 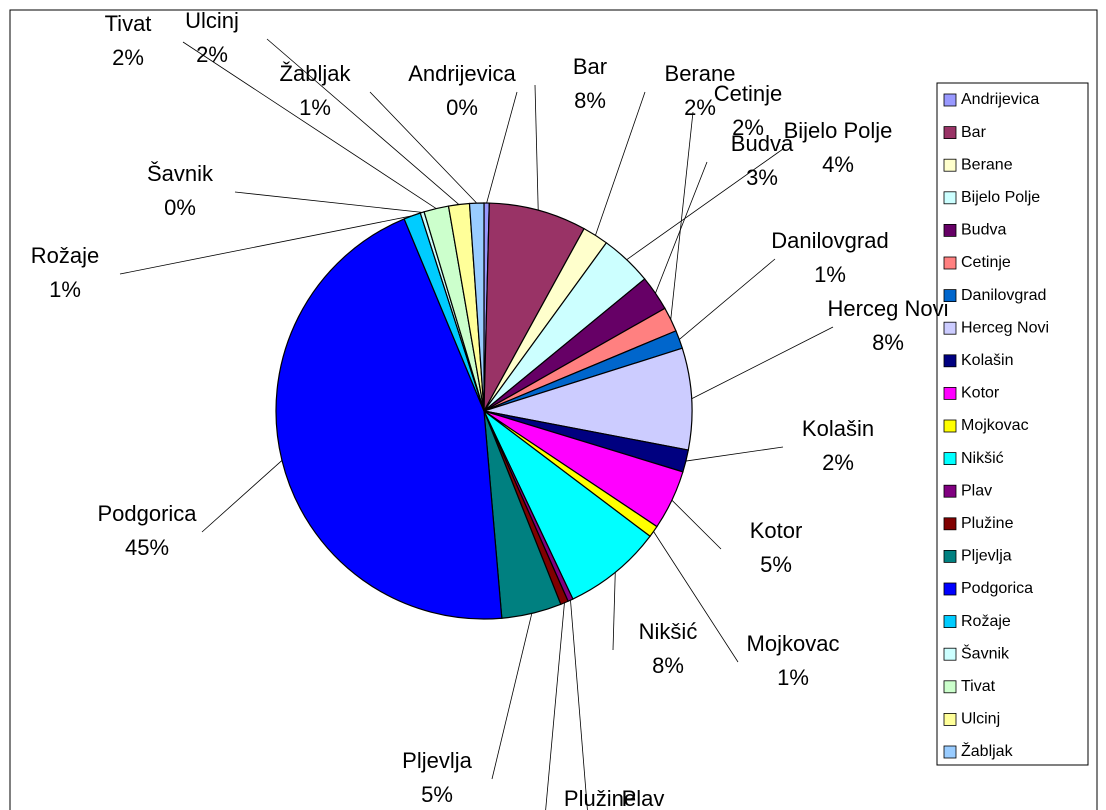 What do you see at coordinates (1003, 295) in the screenshot?
I see `legend-label: Danilovgrad` at bounding box center [1003, 295].